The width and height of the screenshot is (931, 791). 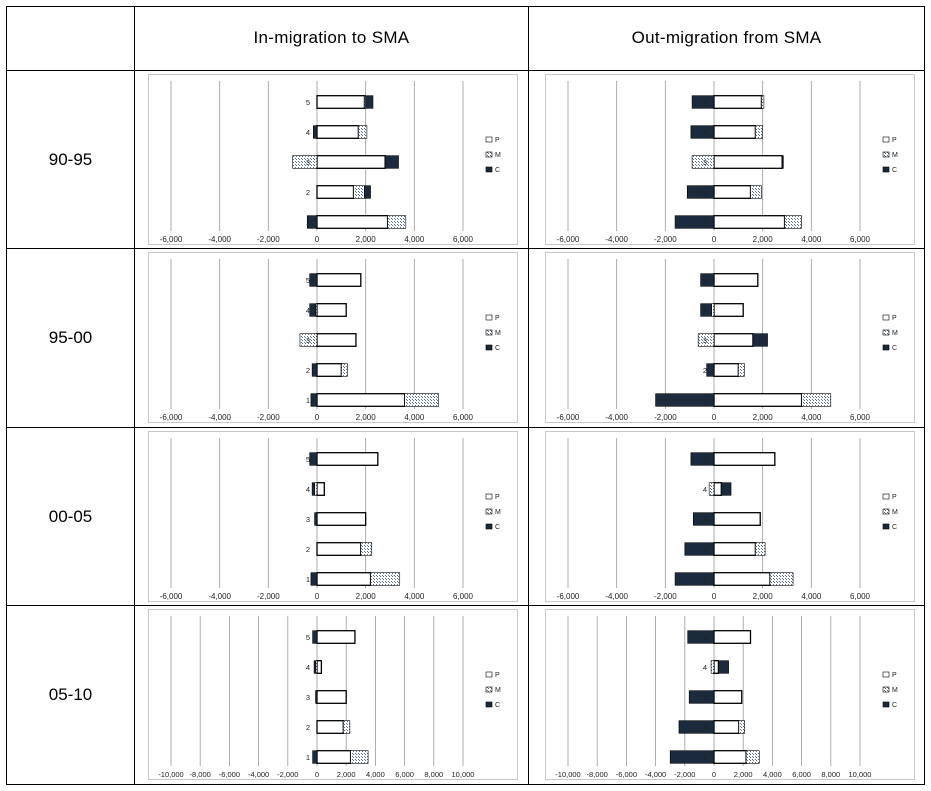 What do you see at coordinates (567, 774) in the screenshot?
I see `x-tick-label: -10,000` at bounding box center [567, 774].